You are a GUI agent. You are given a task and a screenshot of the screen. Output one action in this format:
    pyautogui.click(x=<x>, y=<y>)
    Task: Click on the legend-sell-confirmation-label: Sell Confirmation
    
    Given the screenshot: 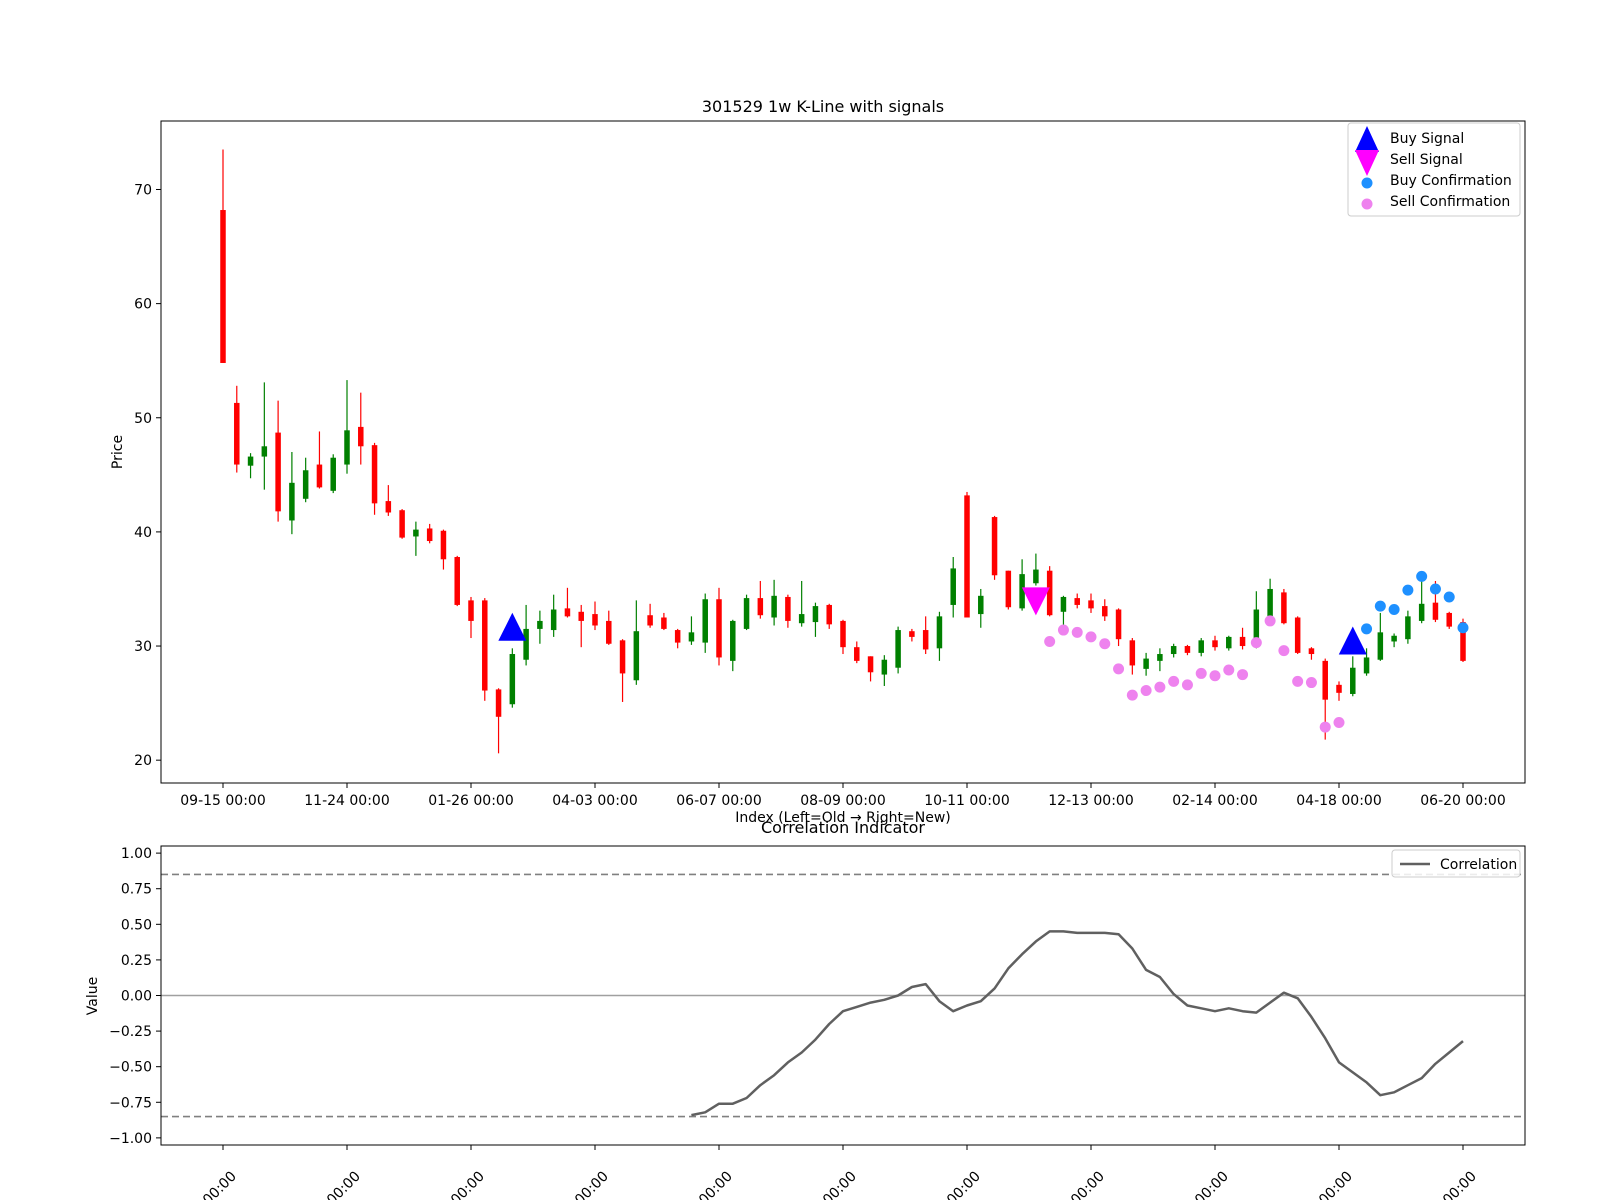 What is the action you would take?
    pyautogui.click(x=1450, y=202)
    